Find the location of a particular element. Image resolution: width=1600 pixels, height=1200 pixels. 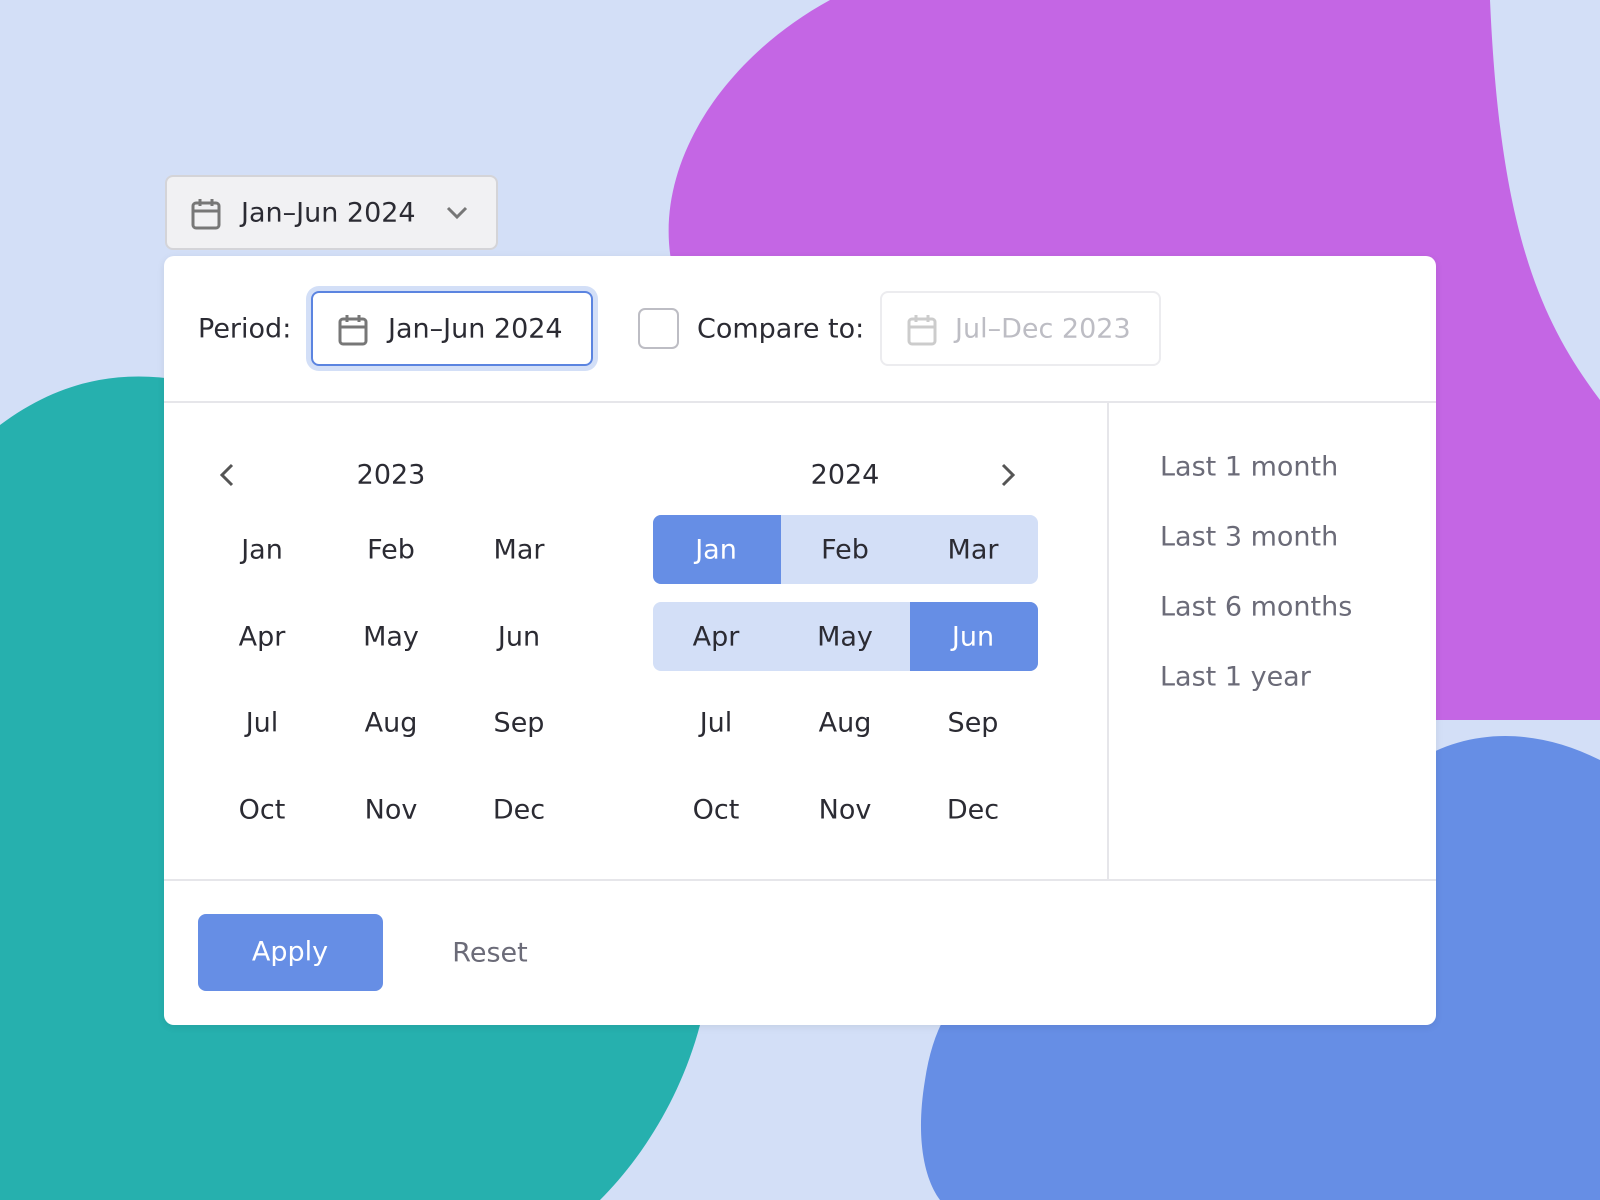

preset-option: Last 1 month is located at coordinates (1249, 467).